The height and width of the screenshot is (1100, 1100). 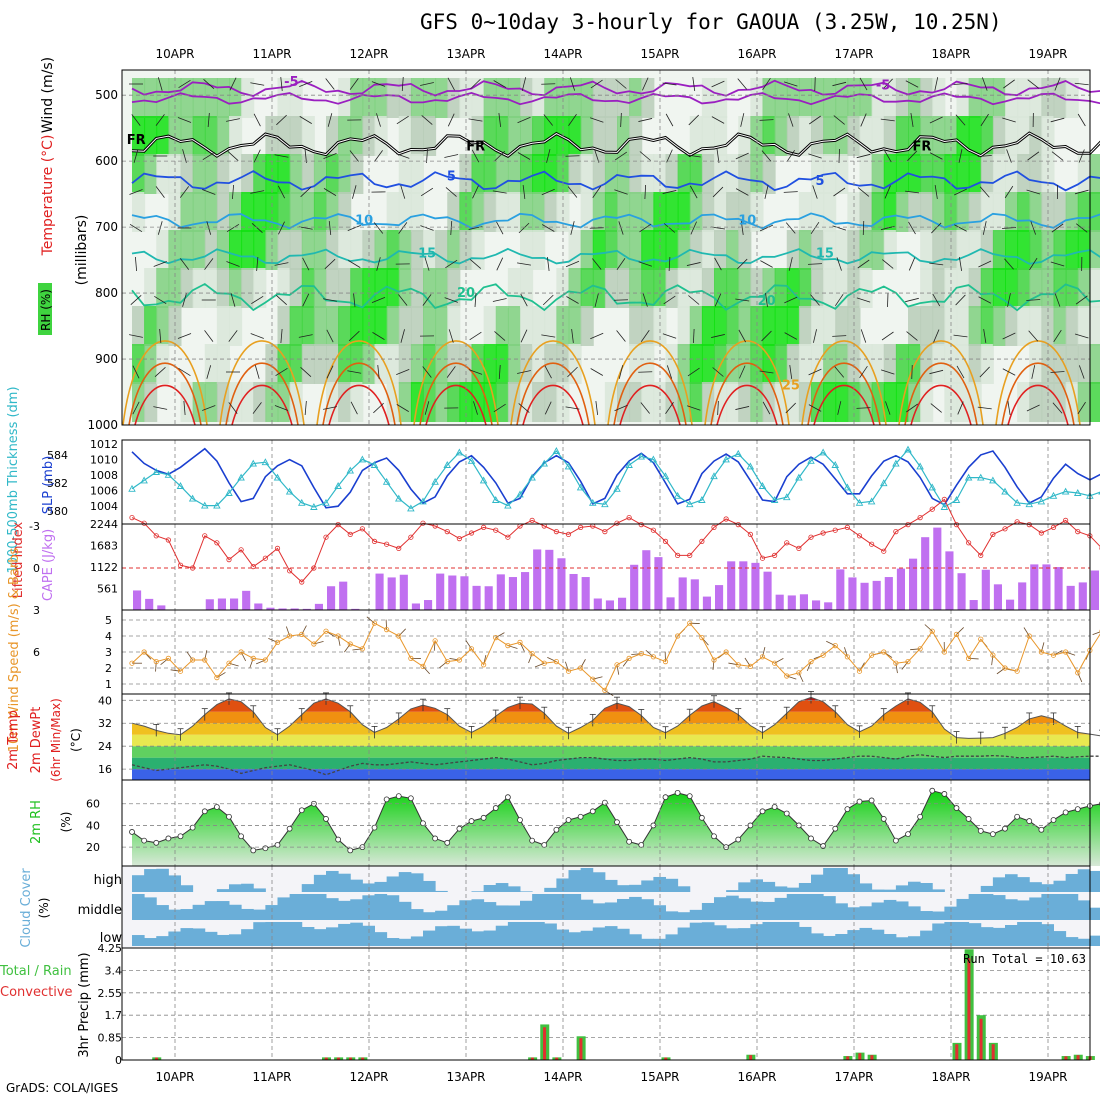 What do you see at coordinates (105, 723) in the screenshot?
I see `temperature-tick-label: 32` at bounding box center [105, 723].